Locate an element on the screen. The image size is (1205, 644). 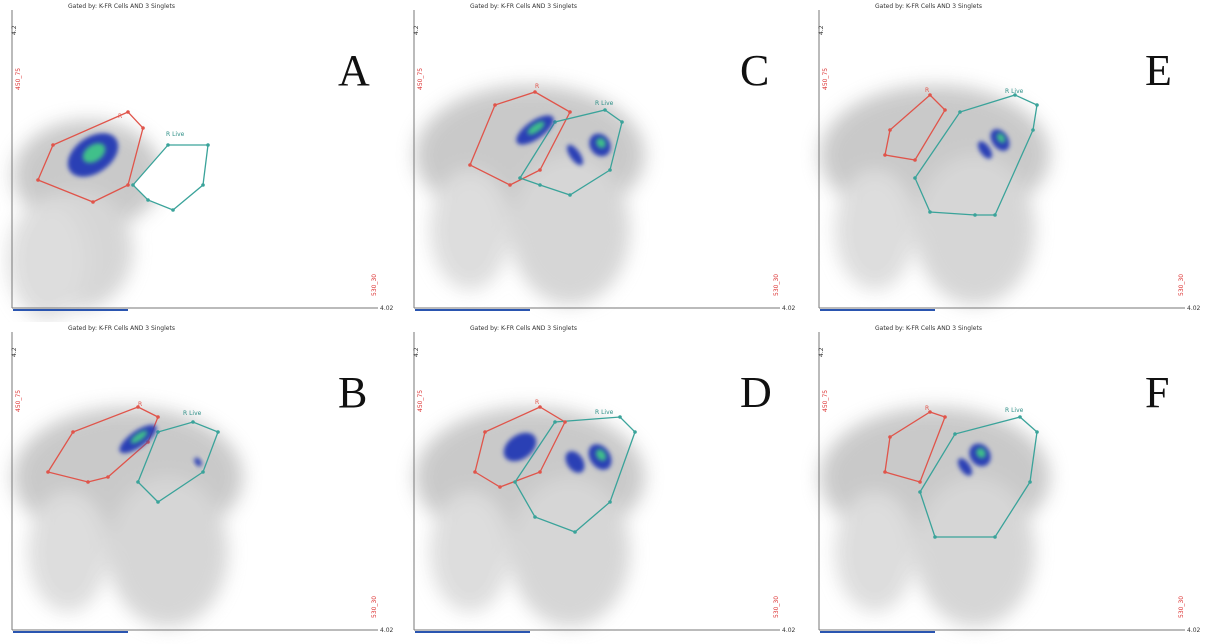
panel-letter: A is located at coordinates (354, 70).